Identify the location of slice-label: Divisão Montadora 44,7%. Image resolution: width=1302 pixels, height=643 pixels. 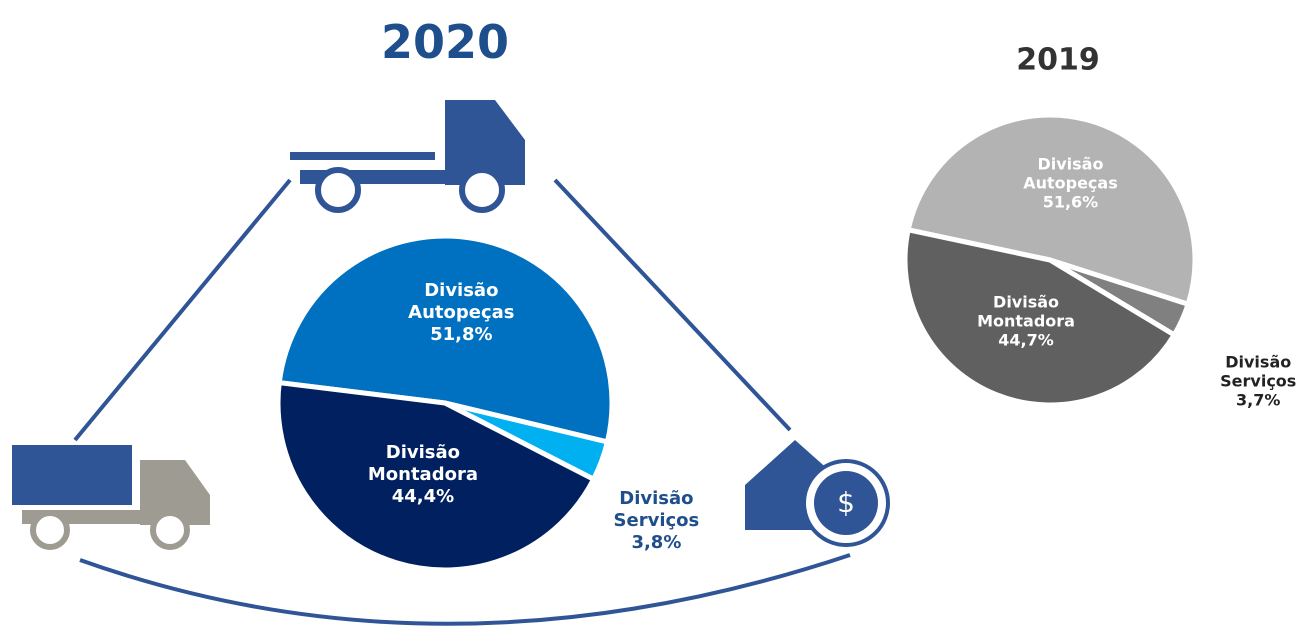
(1026, 320).